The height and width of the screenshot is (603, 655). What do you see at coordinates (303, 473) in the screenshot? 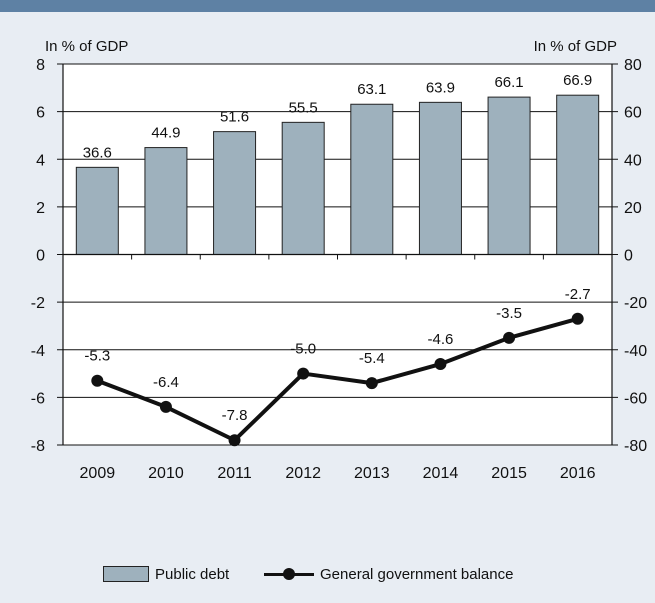
I see `x-tick-label: 2012` at bounding box center [303, 473].